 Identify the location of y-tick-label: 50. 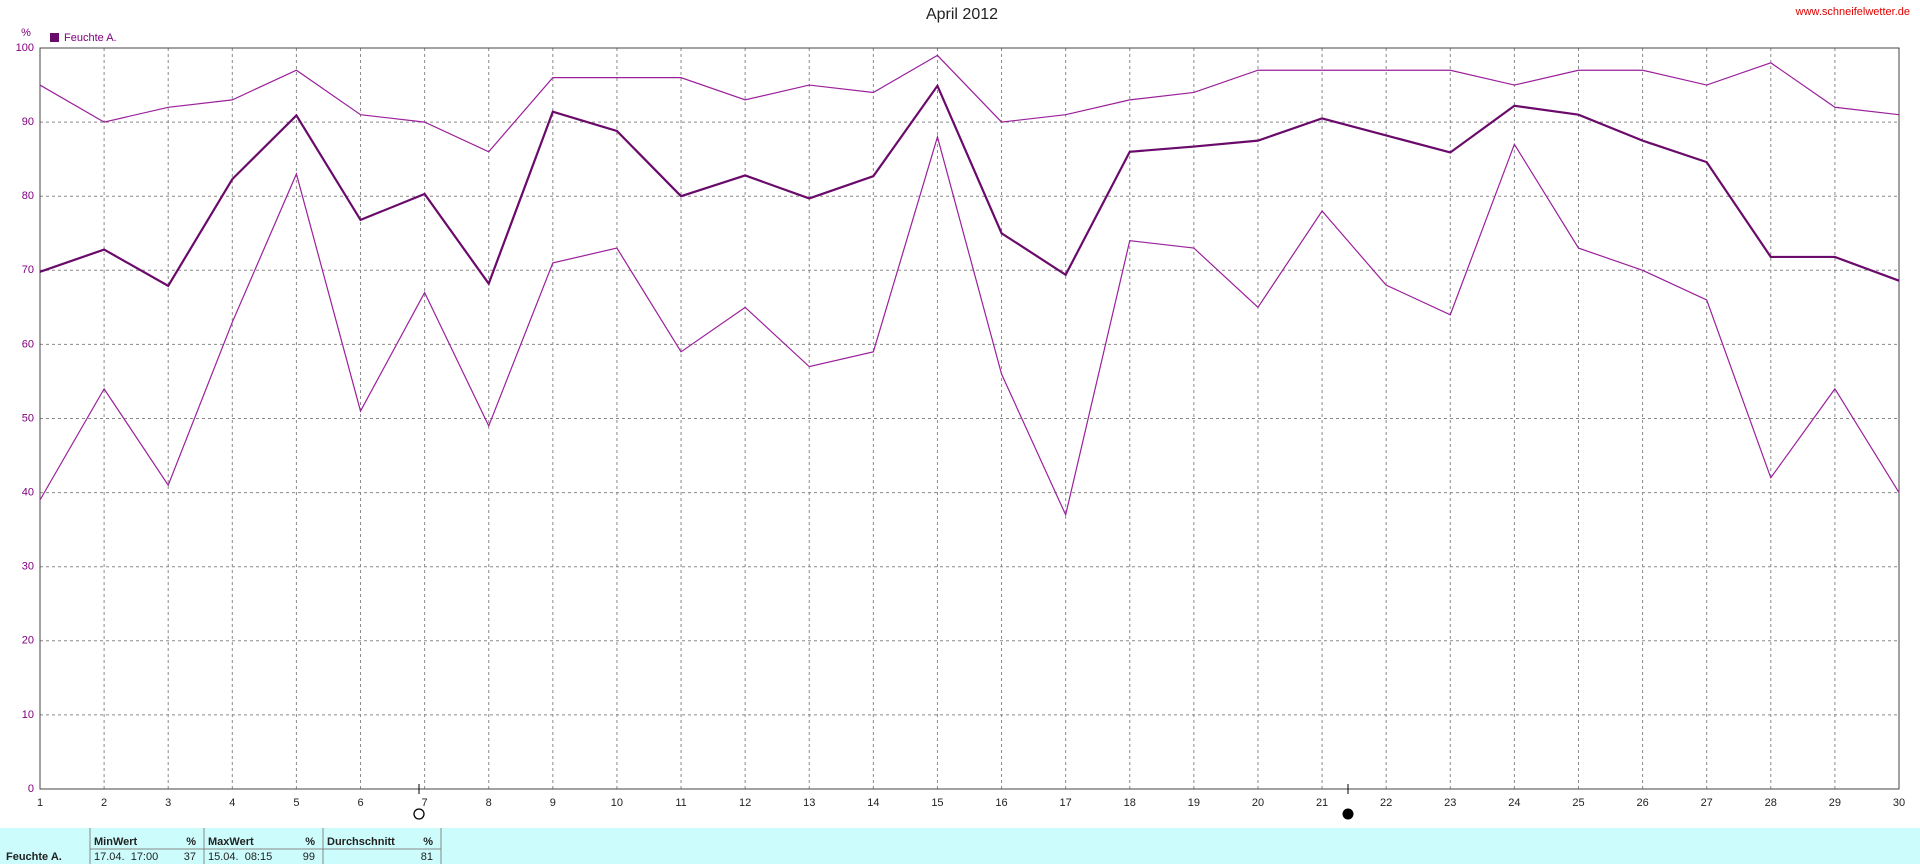
(28, 418).